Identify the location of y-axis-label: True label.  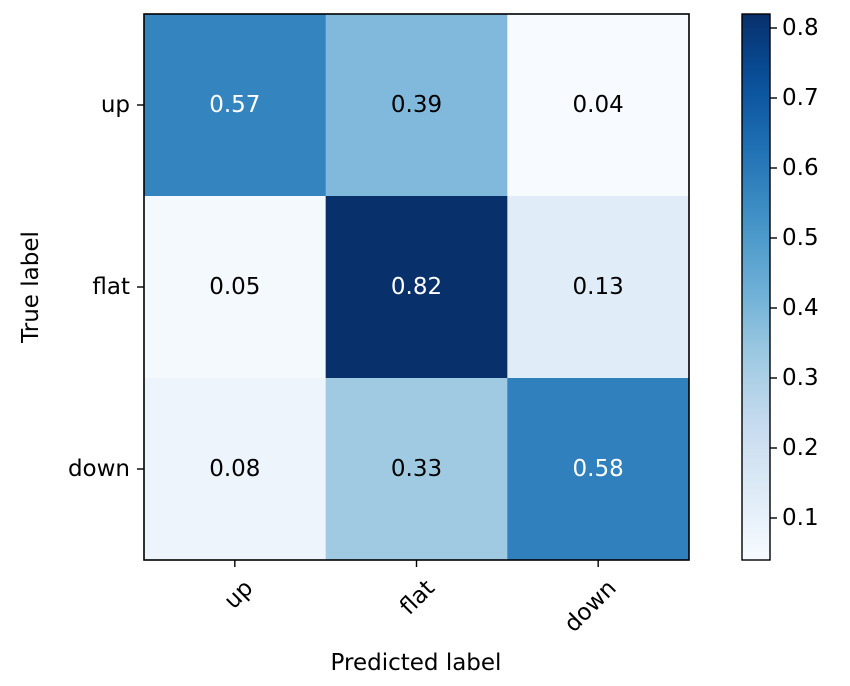
(31, 287).